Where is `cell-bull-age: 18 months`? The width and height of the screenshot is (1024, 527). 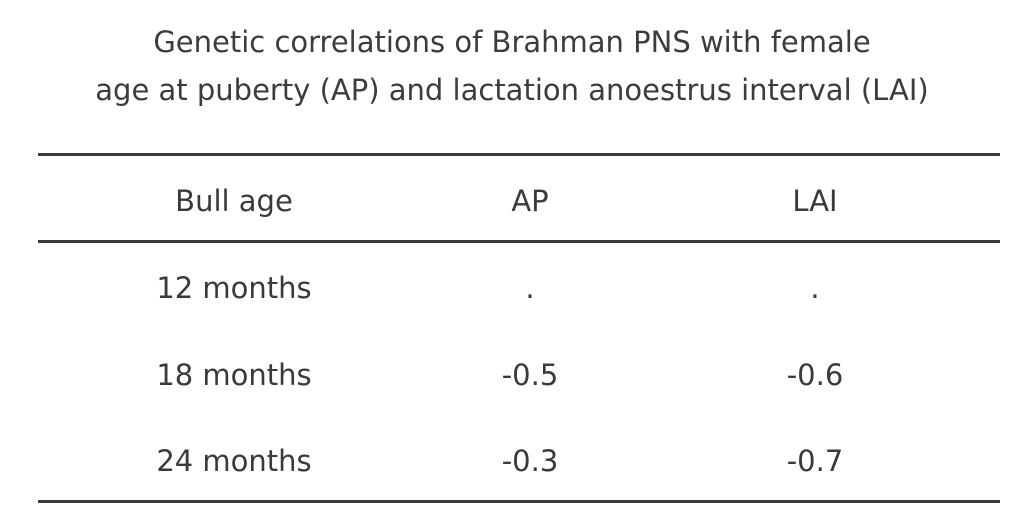 cell-bull-age: 18 months is located at coordinates (234, 375).